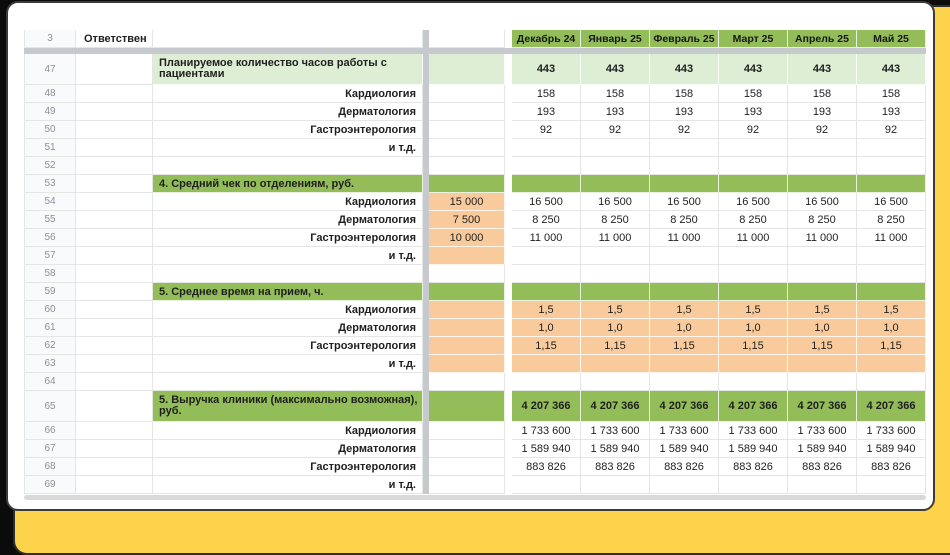 The height and width of the screenshot is (555, 950). What do you see at coordinates (288, 39) in the screenshot?
I see `desc-cell` at bounding box center [288, 39].